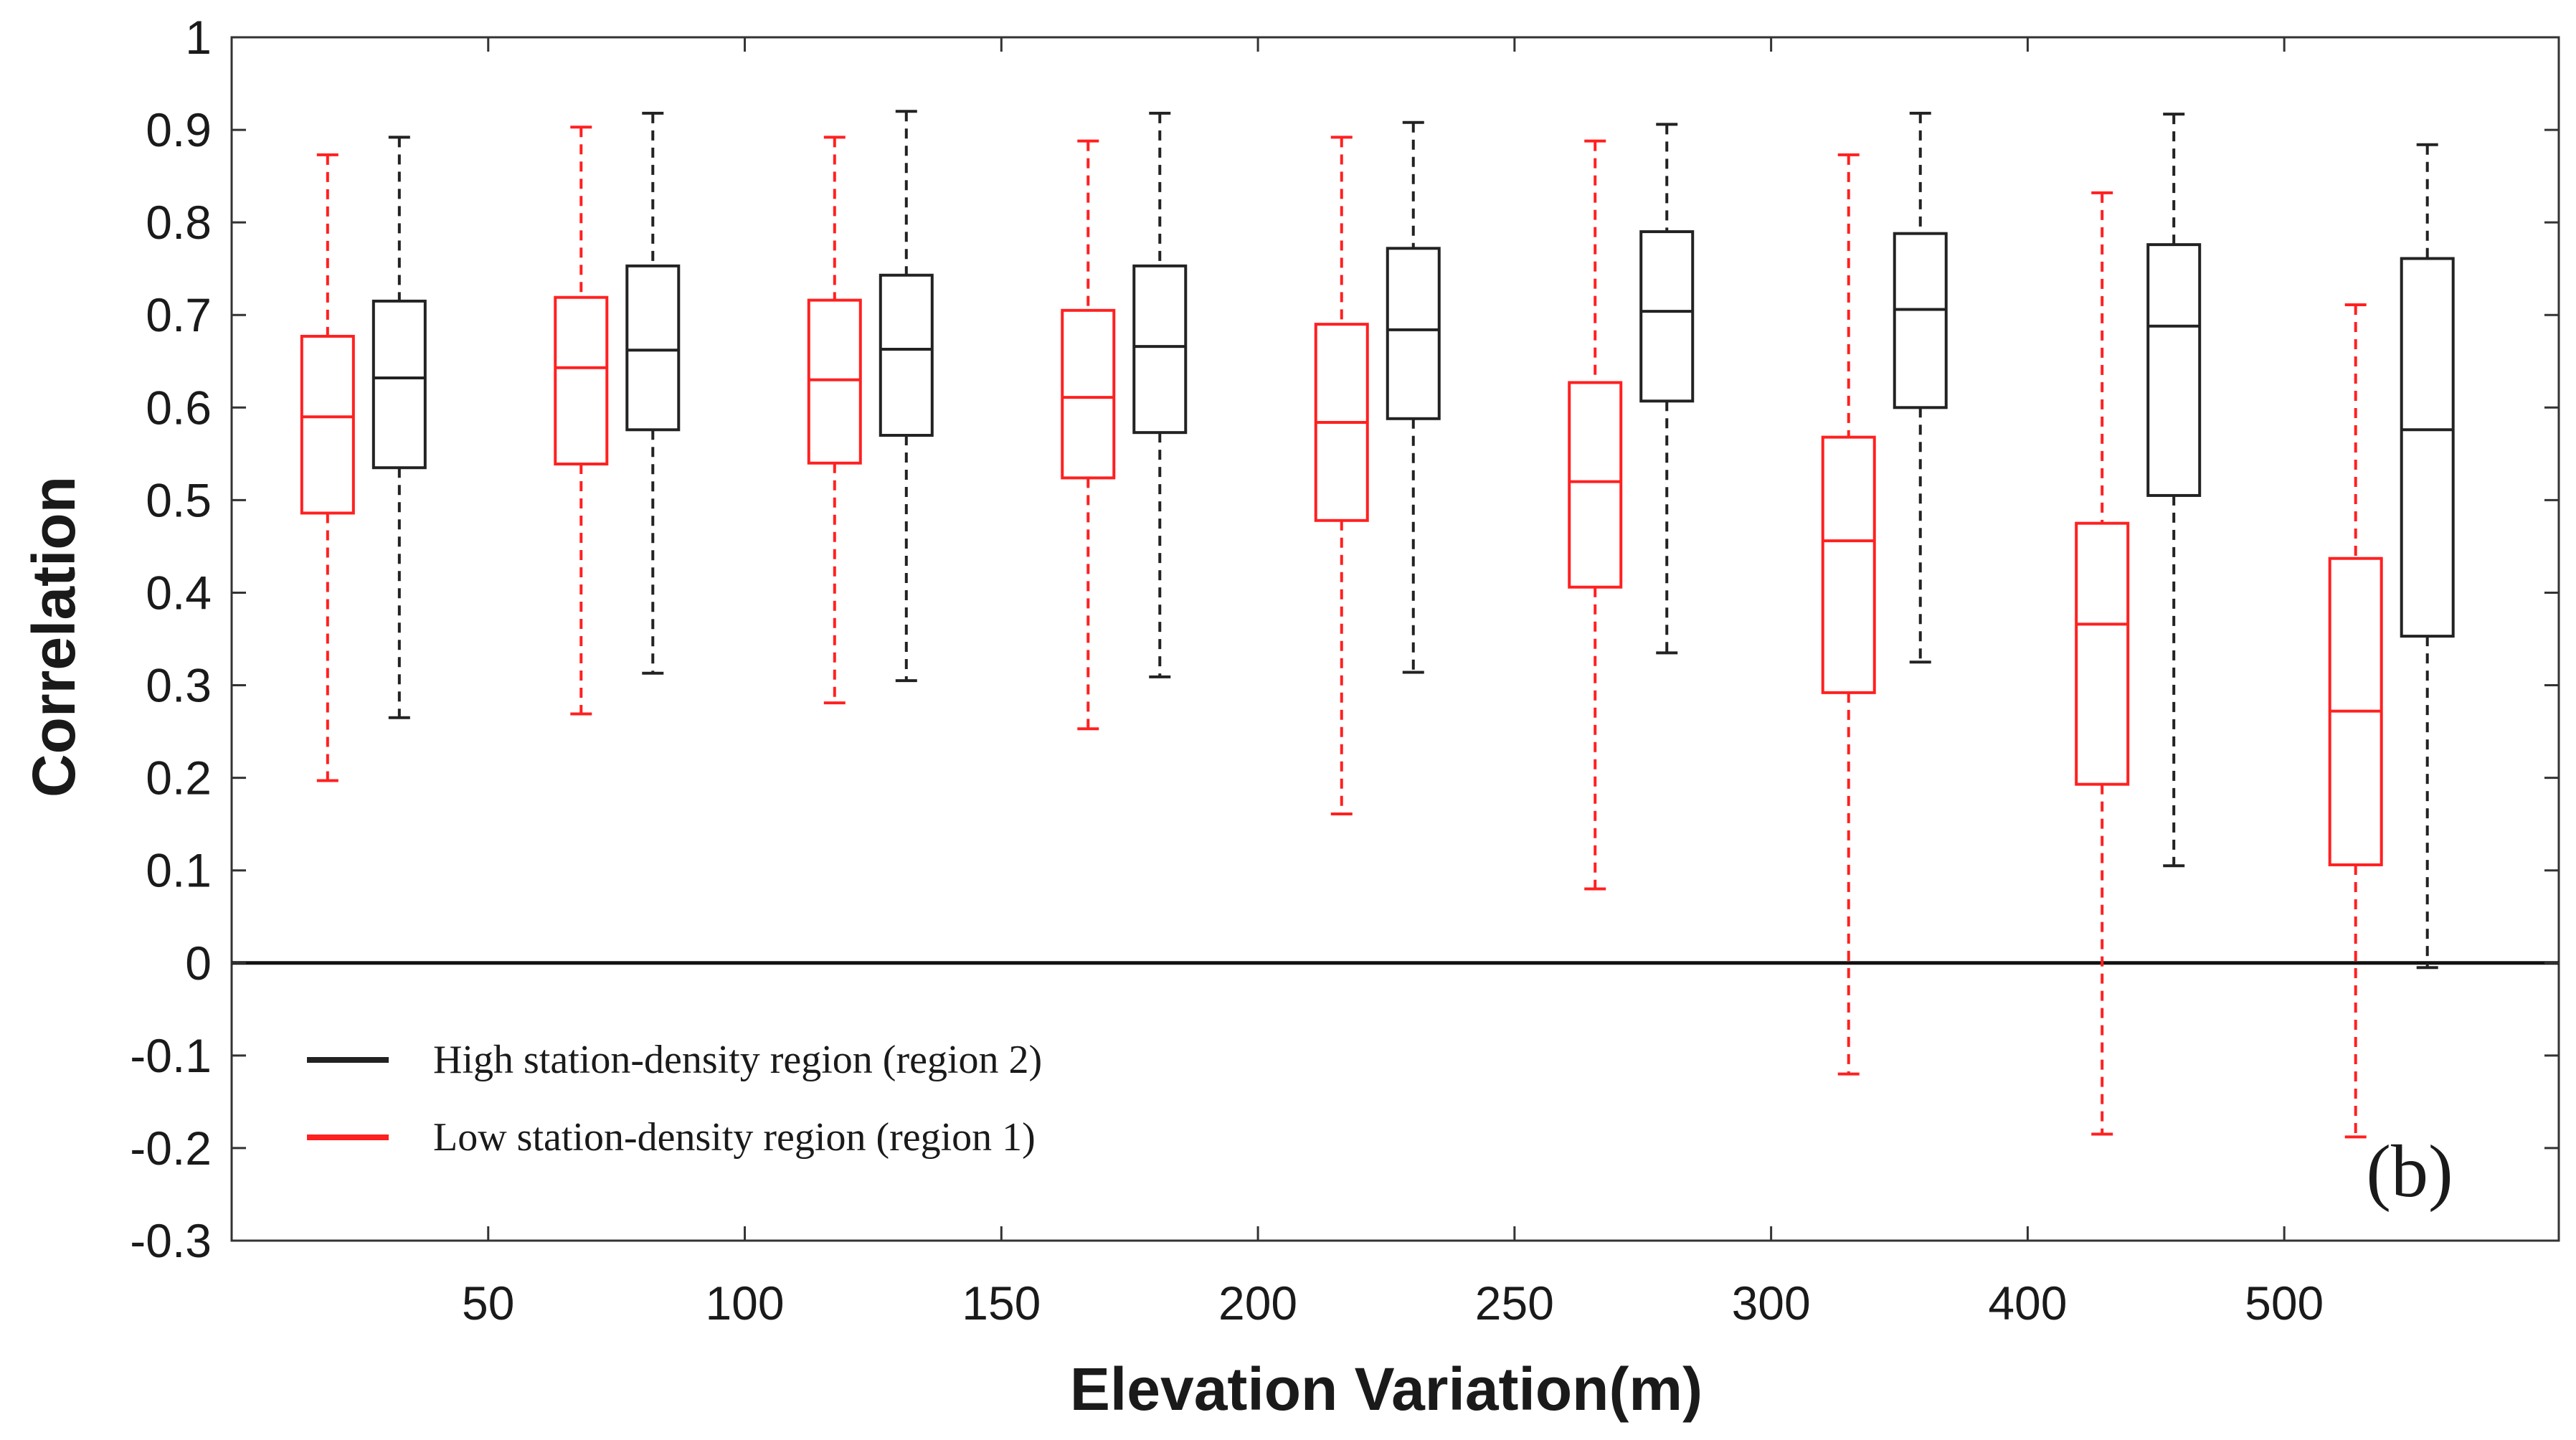 The width and height of the screenshot is (2576, 1440). I want to click on y-tick-label: -0.1, so click(171, 1055).